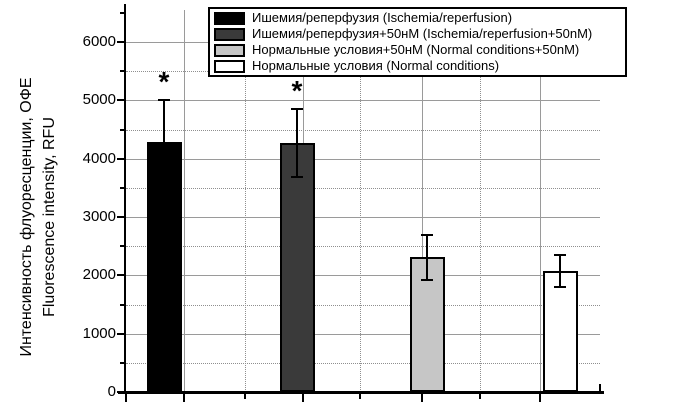 This screenshot has width=696, height=415. What do you see at coordinates (600, 388) in the screenshot?
I see `x-axis-end-tick` at bounding box center [600, 388].